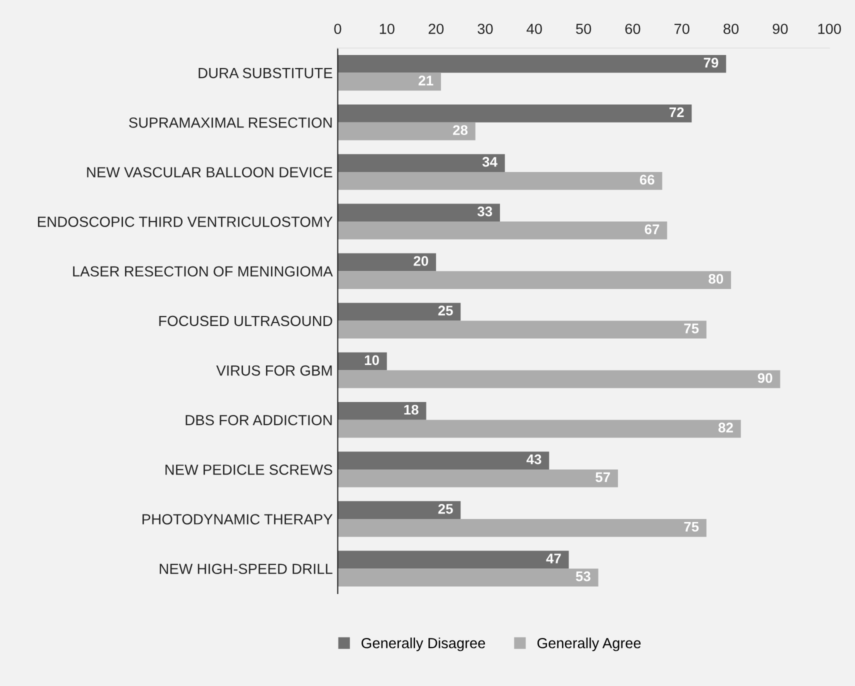 The image size is (855, 686). I want to click on x-tick-label: 0, so click(338, 29).